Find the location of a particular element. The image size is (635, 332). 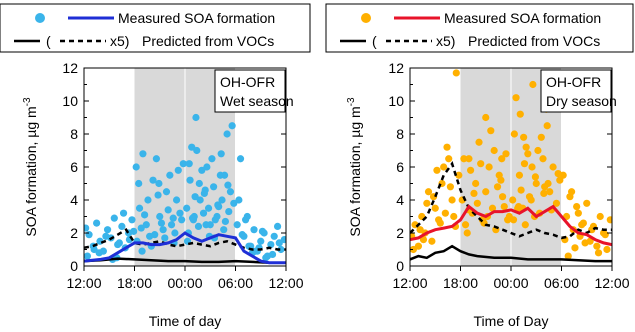

y-tick-label: 12 is located at coordinates (70, 68).